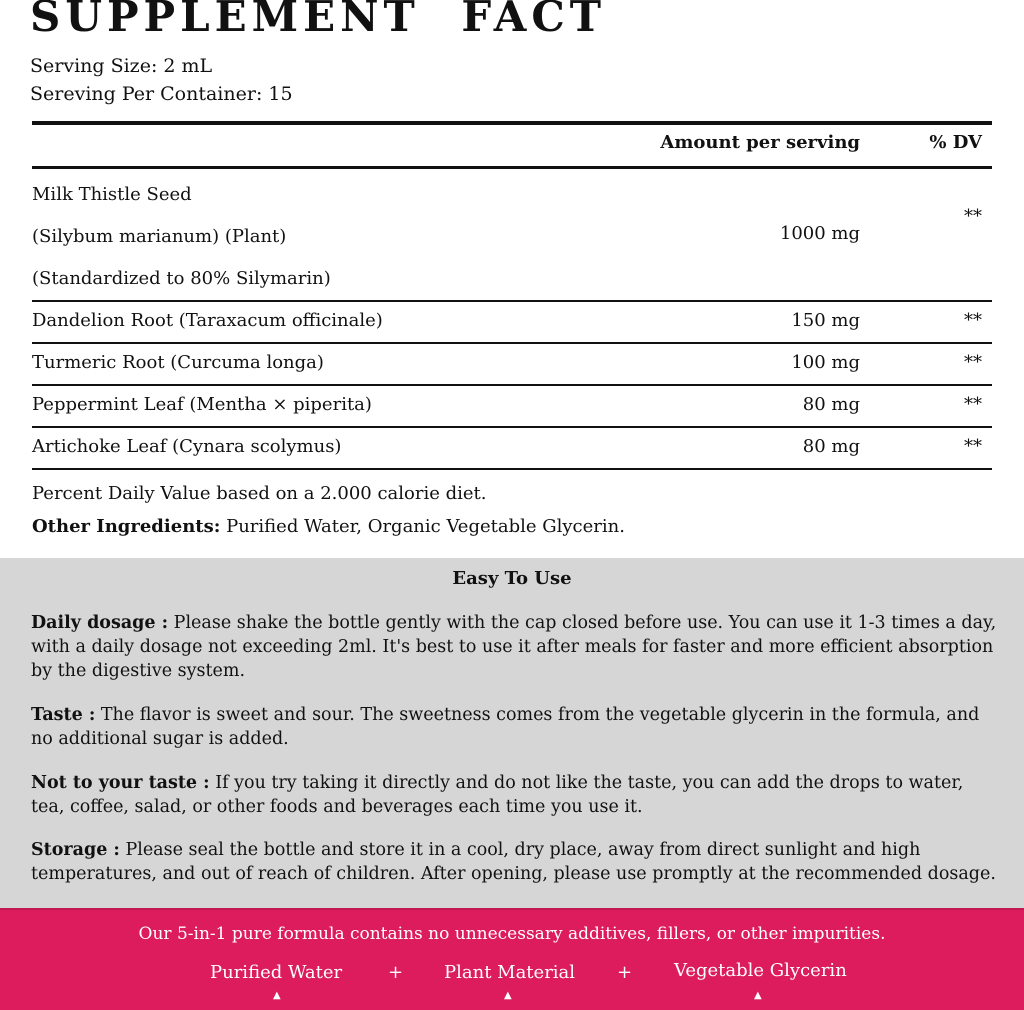 Image resolution: width=1024 pixels, height=1010 pixels. Describe the element at coordinates (126, 526) in the screenshot. I see `other-ingredients-label: Other Ingredients:` at that location.